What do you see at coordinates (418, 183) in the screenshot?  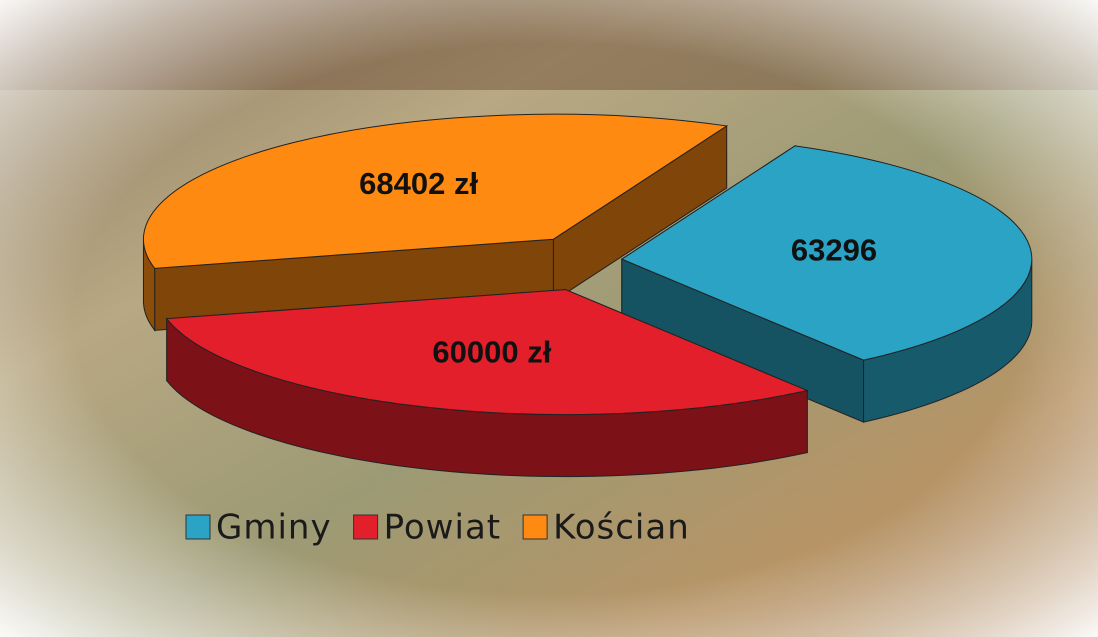 I see `data-label: 68402 zł` at bounding box center [418, 183].